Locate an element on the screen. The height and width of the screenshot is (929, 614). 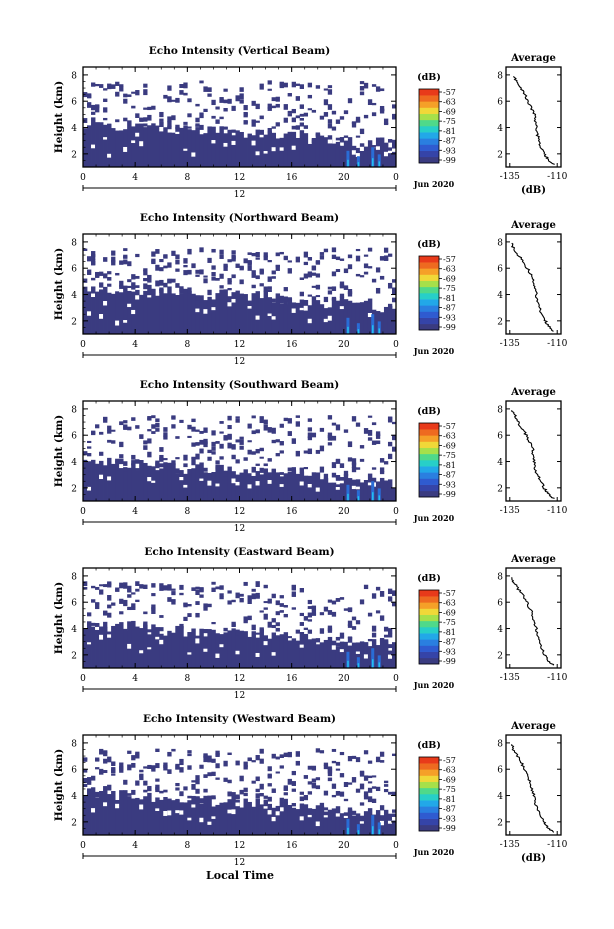
colorbar-tick-label: -63 is located at coordinates (449, 102).